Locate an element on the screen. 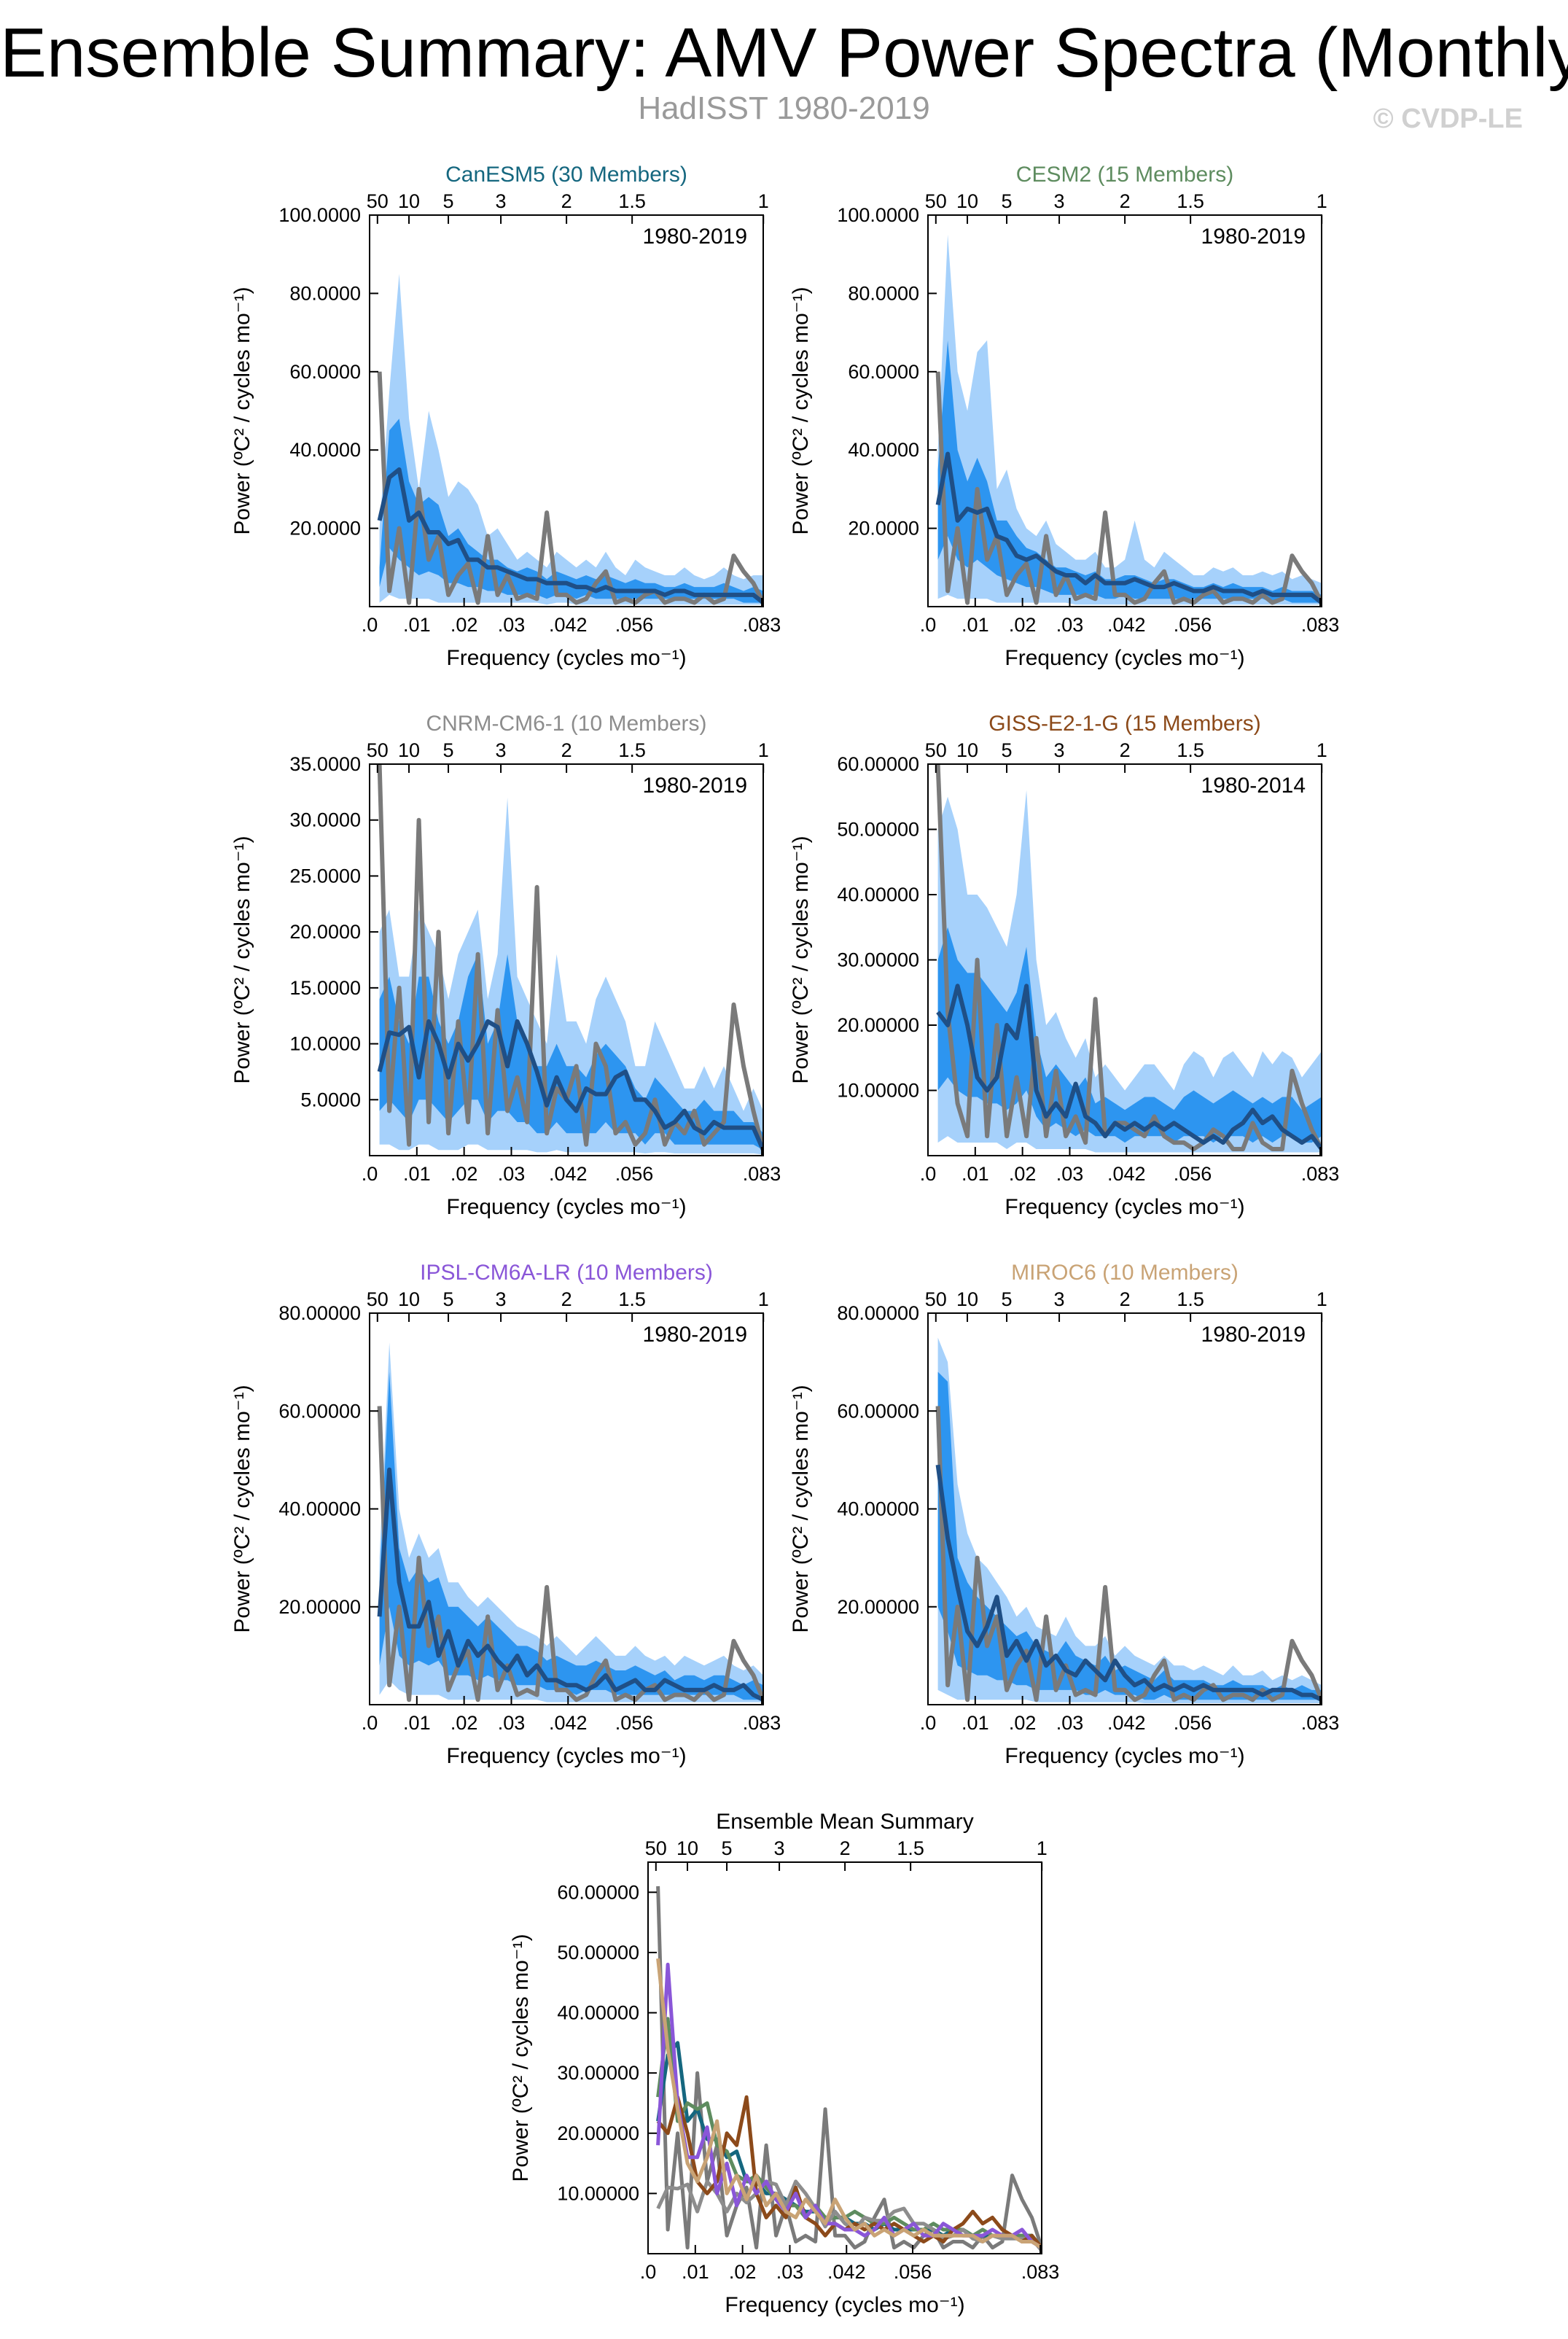 This screenshot has height=2339, width=1568. series-line-ipsl-cm6a-lr is located at coordinates (849, 2105).